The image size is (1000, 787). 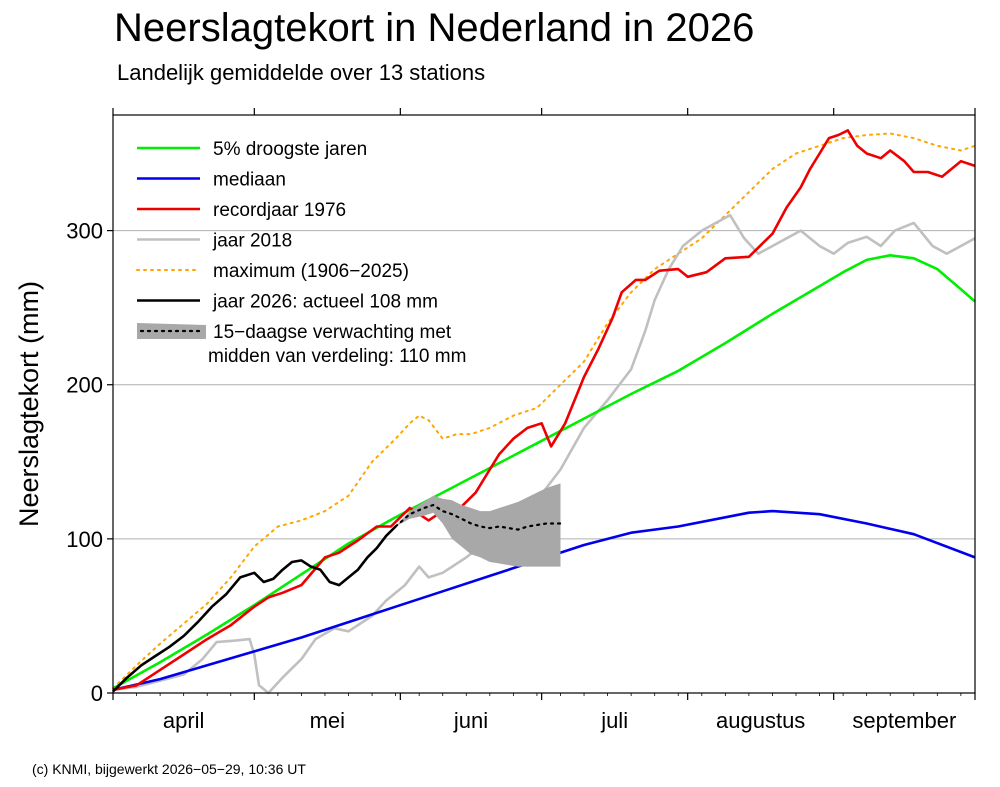 What do you see at coordinates (904, 720) in the screenshot?
I see `x-tick-label: september` at bounding box center [904, 720].